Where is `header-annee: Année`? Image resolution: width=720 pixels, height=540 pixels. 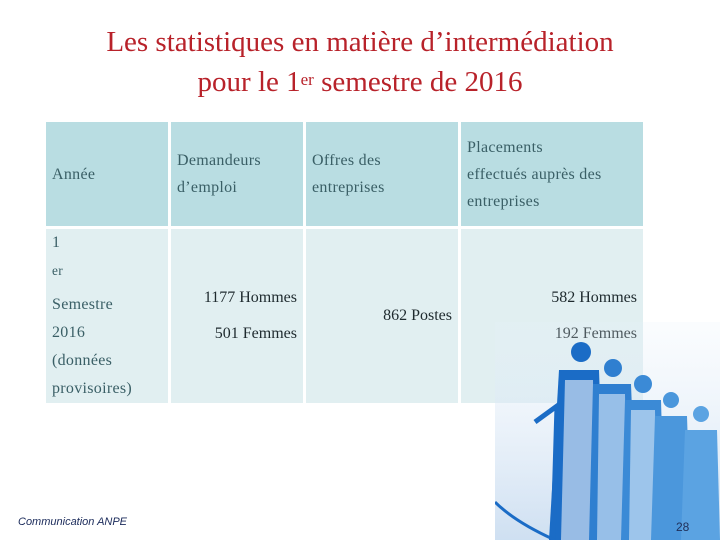 header-annee: Année is located at coordinates (108, 175).